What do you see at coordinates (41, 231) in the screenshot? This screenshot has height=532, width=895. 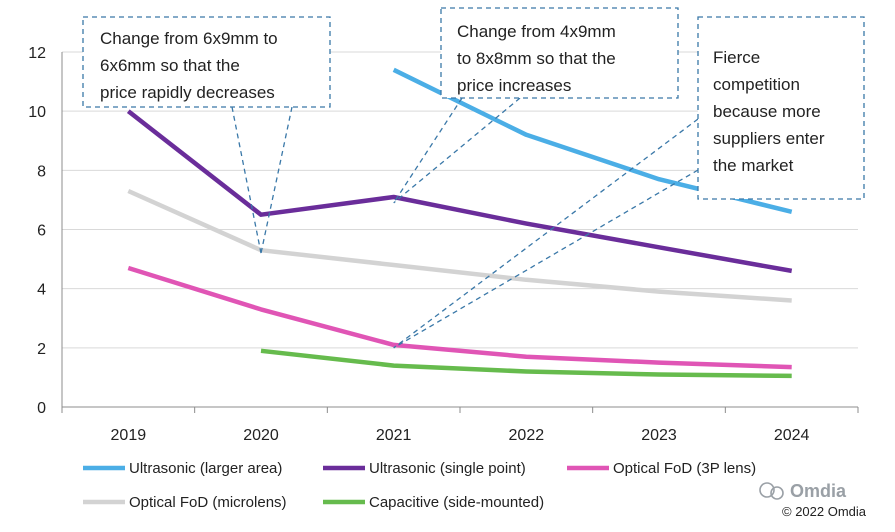 I see `y-tick-label: 6` at bounding box center [41, 231].